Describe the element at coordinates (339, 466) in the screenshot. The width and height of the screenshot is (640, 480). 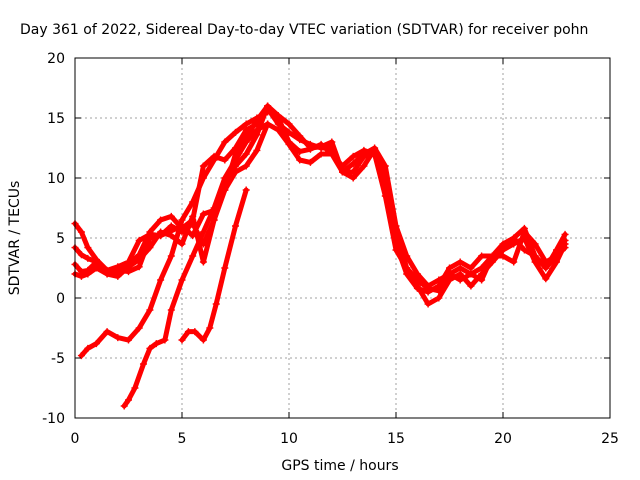
I see `x-axis-label: GPS time / hours` at that location.